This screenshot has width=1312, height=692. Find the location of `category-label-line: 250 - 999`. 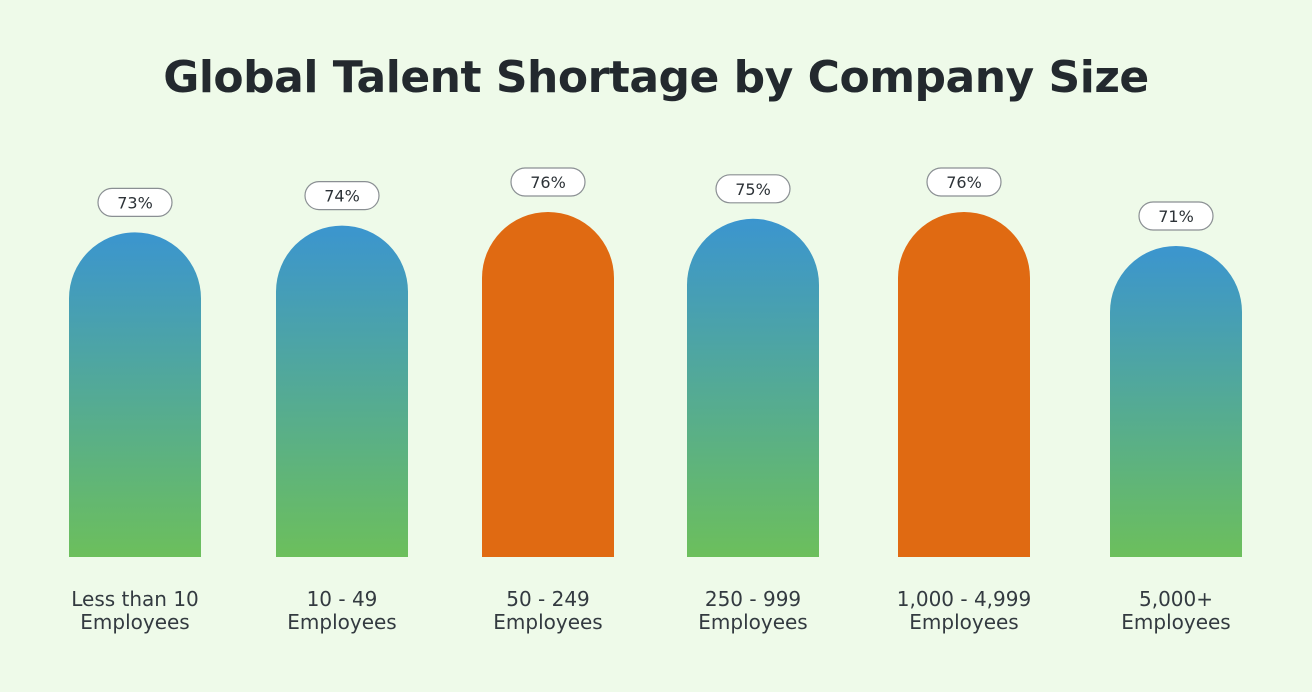

category-label-line: 250 - 999 is located at coordinates (753, 599).